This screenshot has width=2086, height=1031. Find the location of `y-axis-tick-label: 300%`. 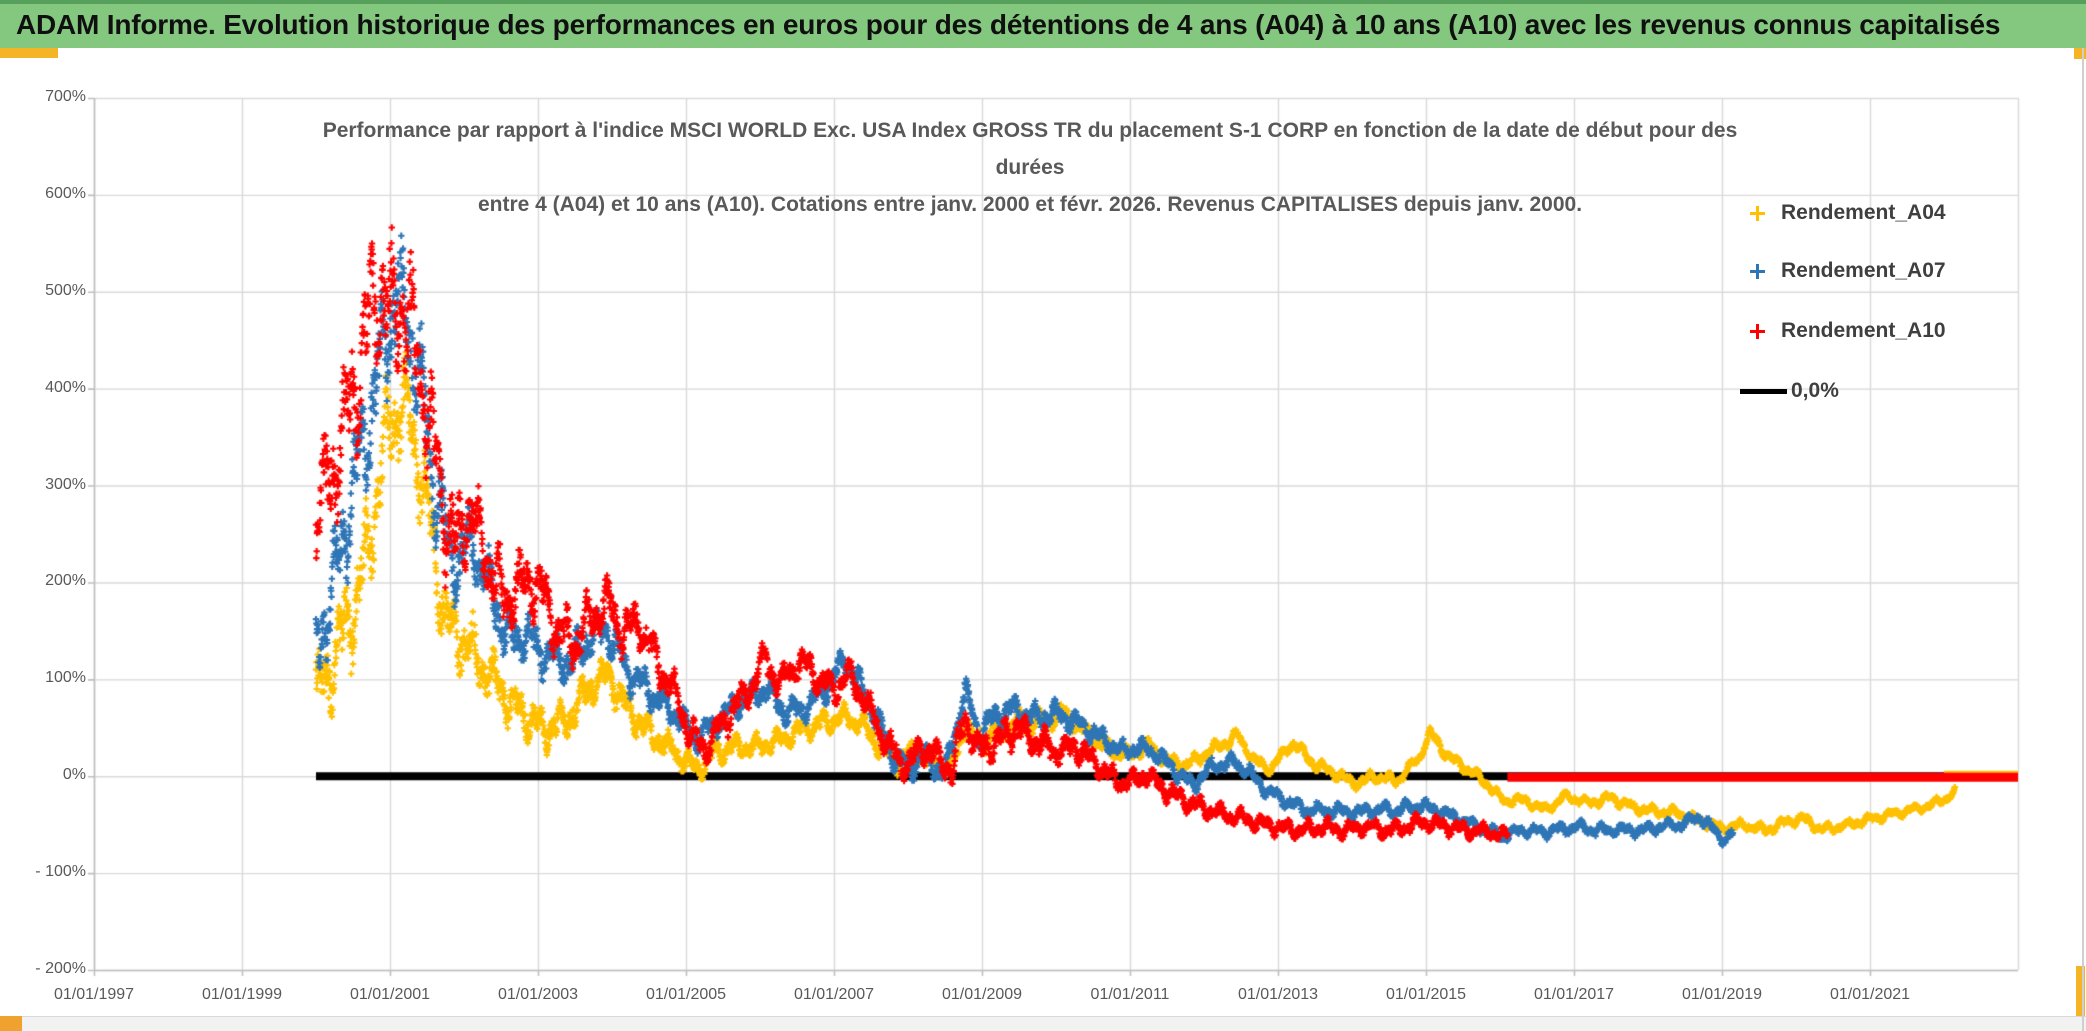

y-axis-tick-label: 300% is located at coordinates (65, 484).